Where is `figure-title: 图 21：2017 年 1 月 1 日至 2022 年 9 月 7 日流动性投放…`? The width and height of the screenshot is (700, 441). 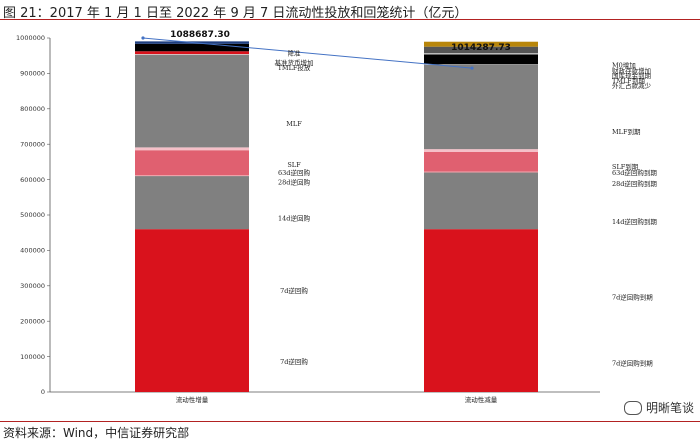 figure-title: 图 21：2017 年 1 月 1 日至 2022 年 9 月 7 日流动性投放… is located at coordinates (235, 13).